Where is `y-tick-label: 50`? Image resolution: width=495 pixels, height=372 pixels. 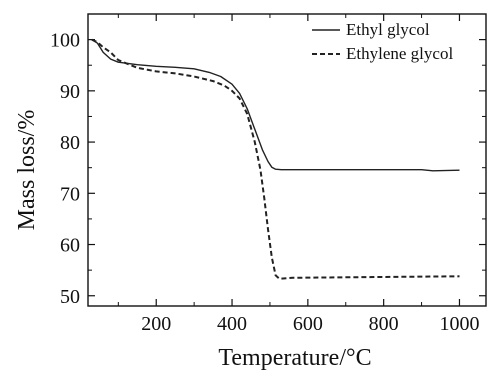
y-tick-label: 50 is located at coordinates (70, 297).